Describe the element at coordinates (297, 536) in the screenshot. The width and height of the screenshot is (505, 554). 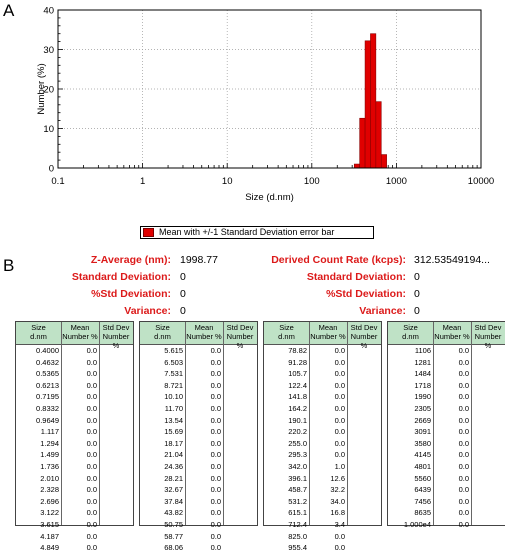
I see `size-cell: 825.0` at that location.